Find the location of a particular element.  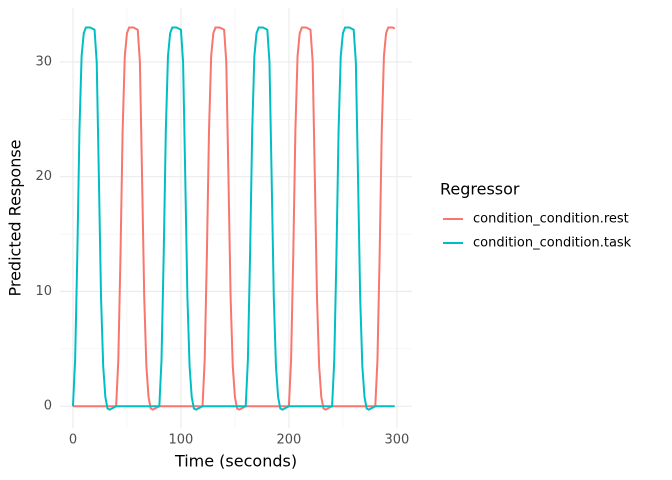

y-tick-label: 30 is located at coordinates (43, 61).